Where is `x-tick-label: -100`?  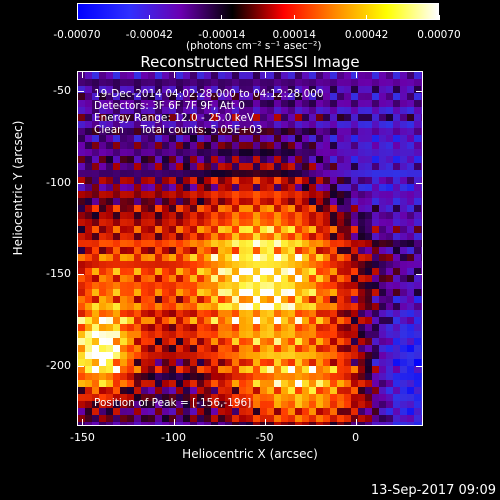 x-tick-label: -100 is located at coordinates (173, 437).